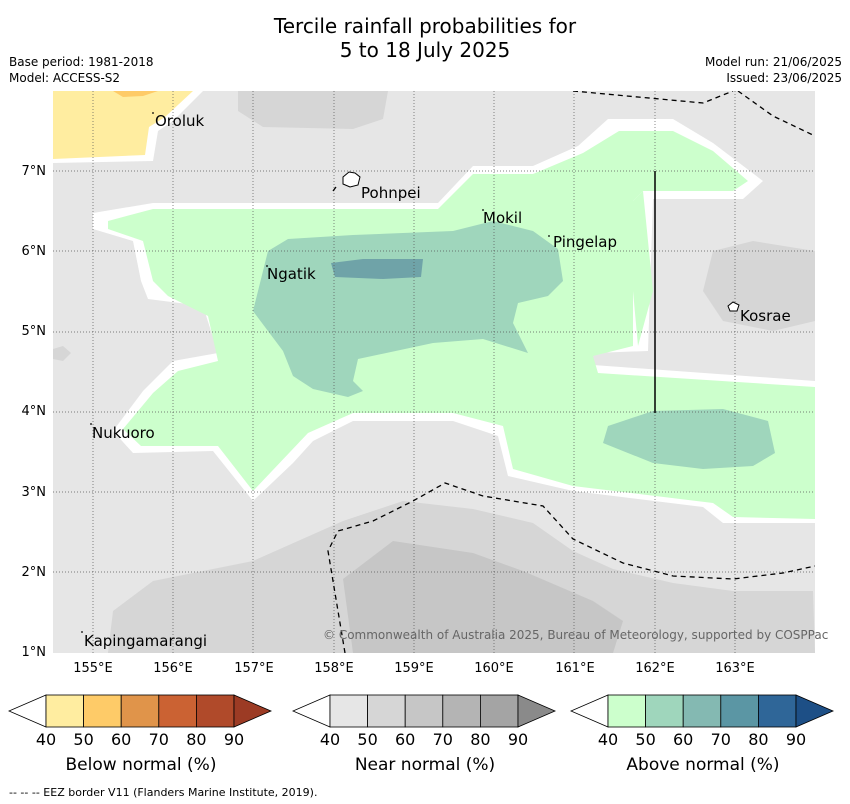 The width and height of the screenshot is (850, 804). Describe the element at coordinates (81, 62) in the screenshot. I see `base-period: Base period: 1981-2018` at that location.